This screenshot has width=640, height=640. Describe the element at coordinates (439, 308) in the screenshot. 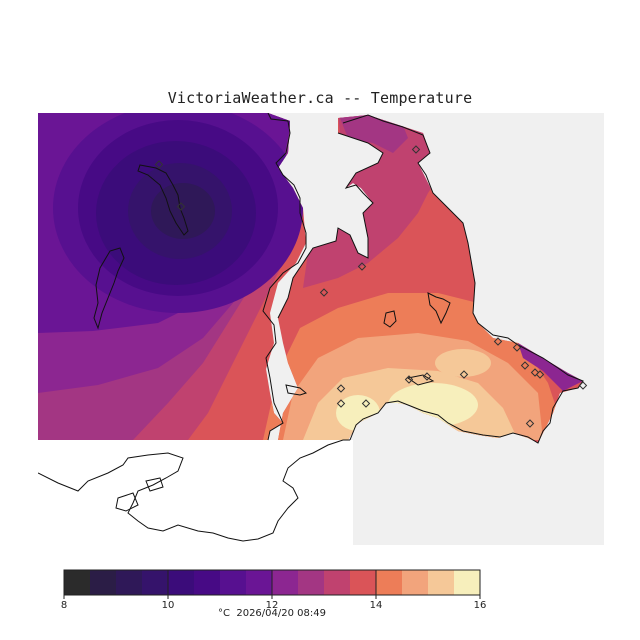

I see `island-outline-central` at that location.